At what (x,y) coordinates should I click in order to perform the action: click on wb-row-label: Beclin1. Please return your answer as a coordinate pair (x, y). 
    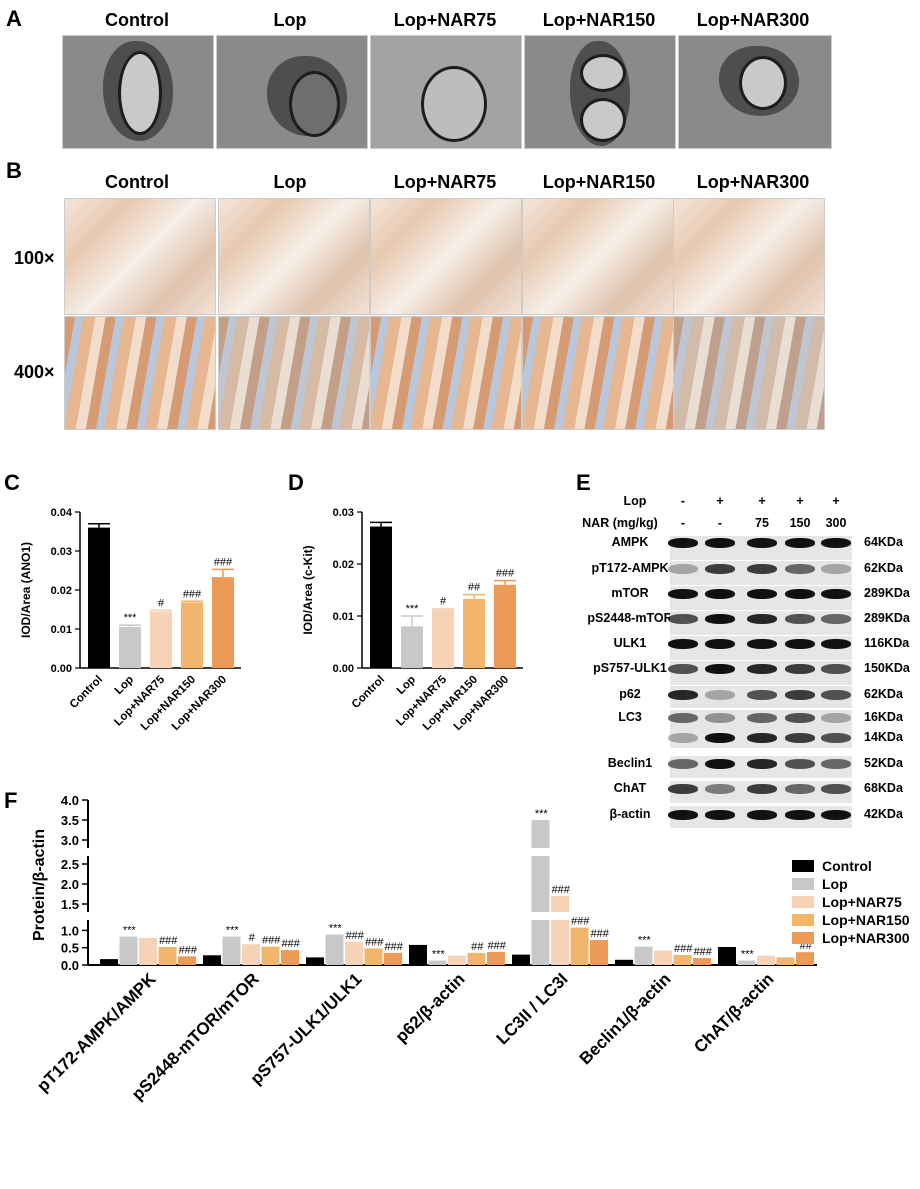
    Looking at the image, I should click on (630, 763).